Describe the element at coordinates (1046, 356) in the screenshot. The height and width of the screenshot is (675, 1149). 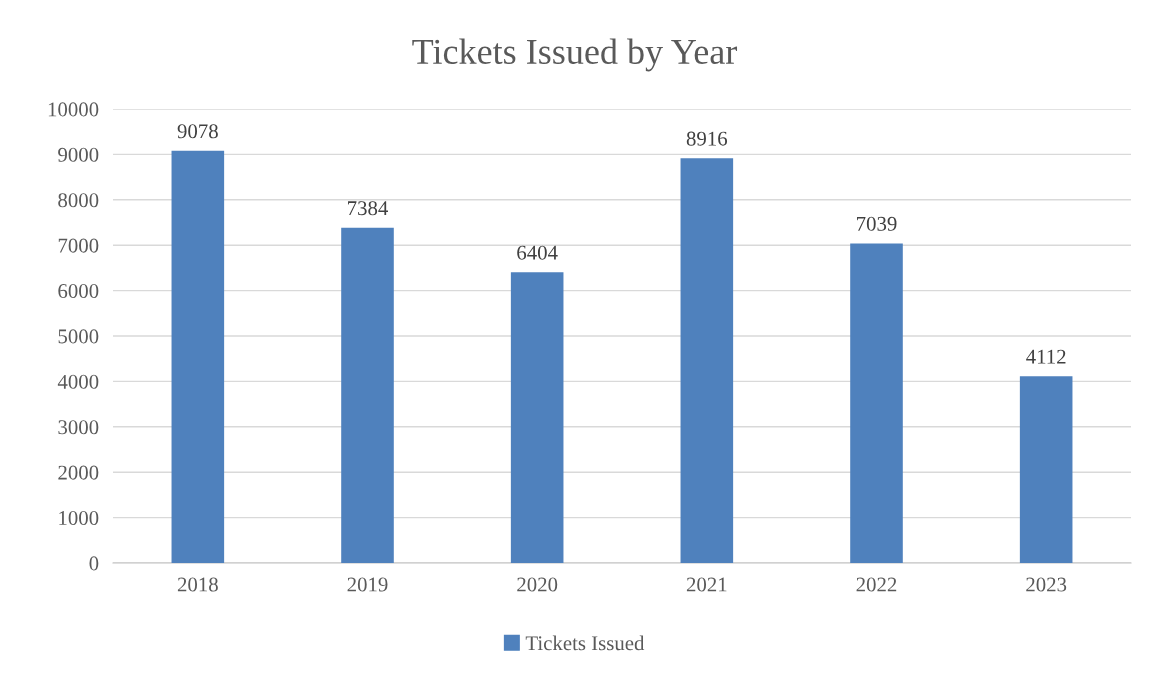
I see `data-label: 4112` at that location.